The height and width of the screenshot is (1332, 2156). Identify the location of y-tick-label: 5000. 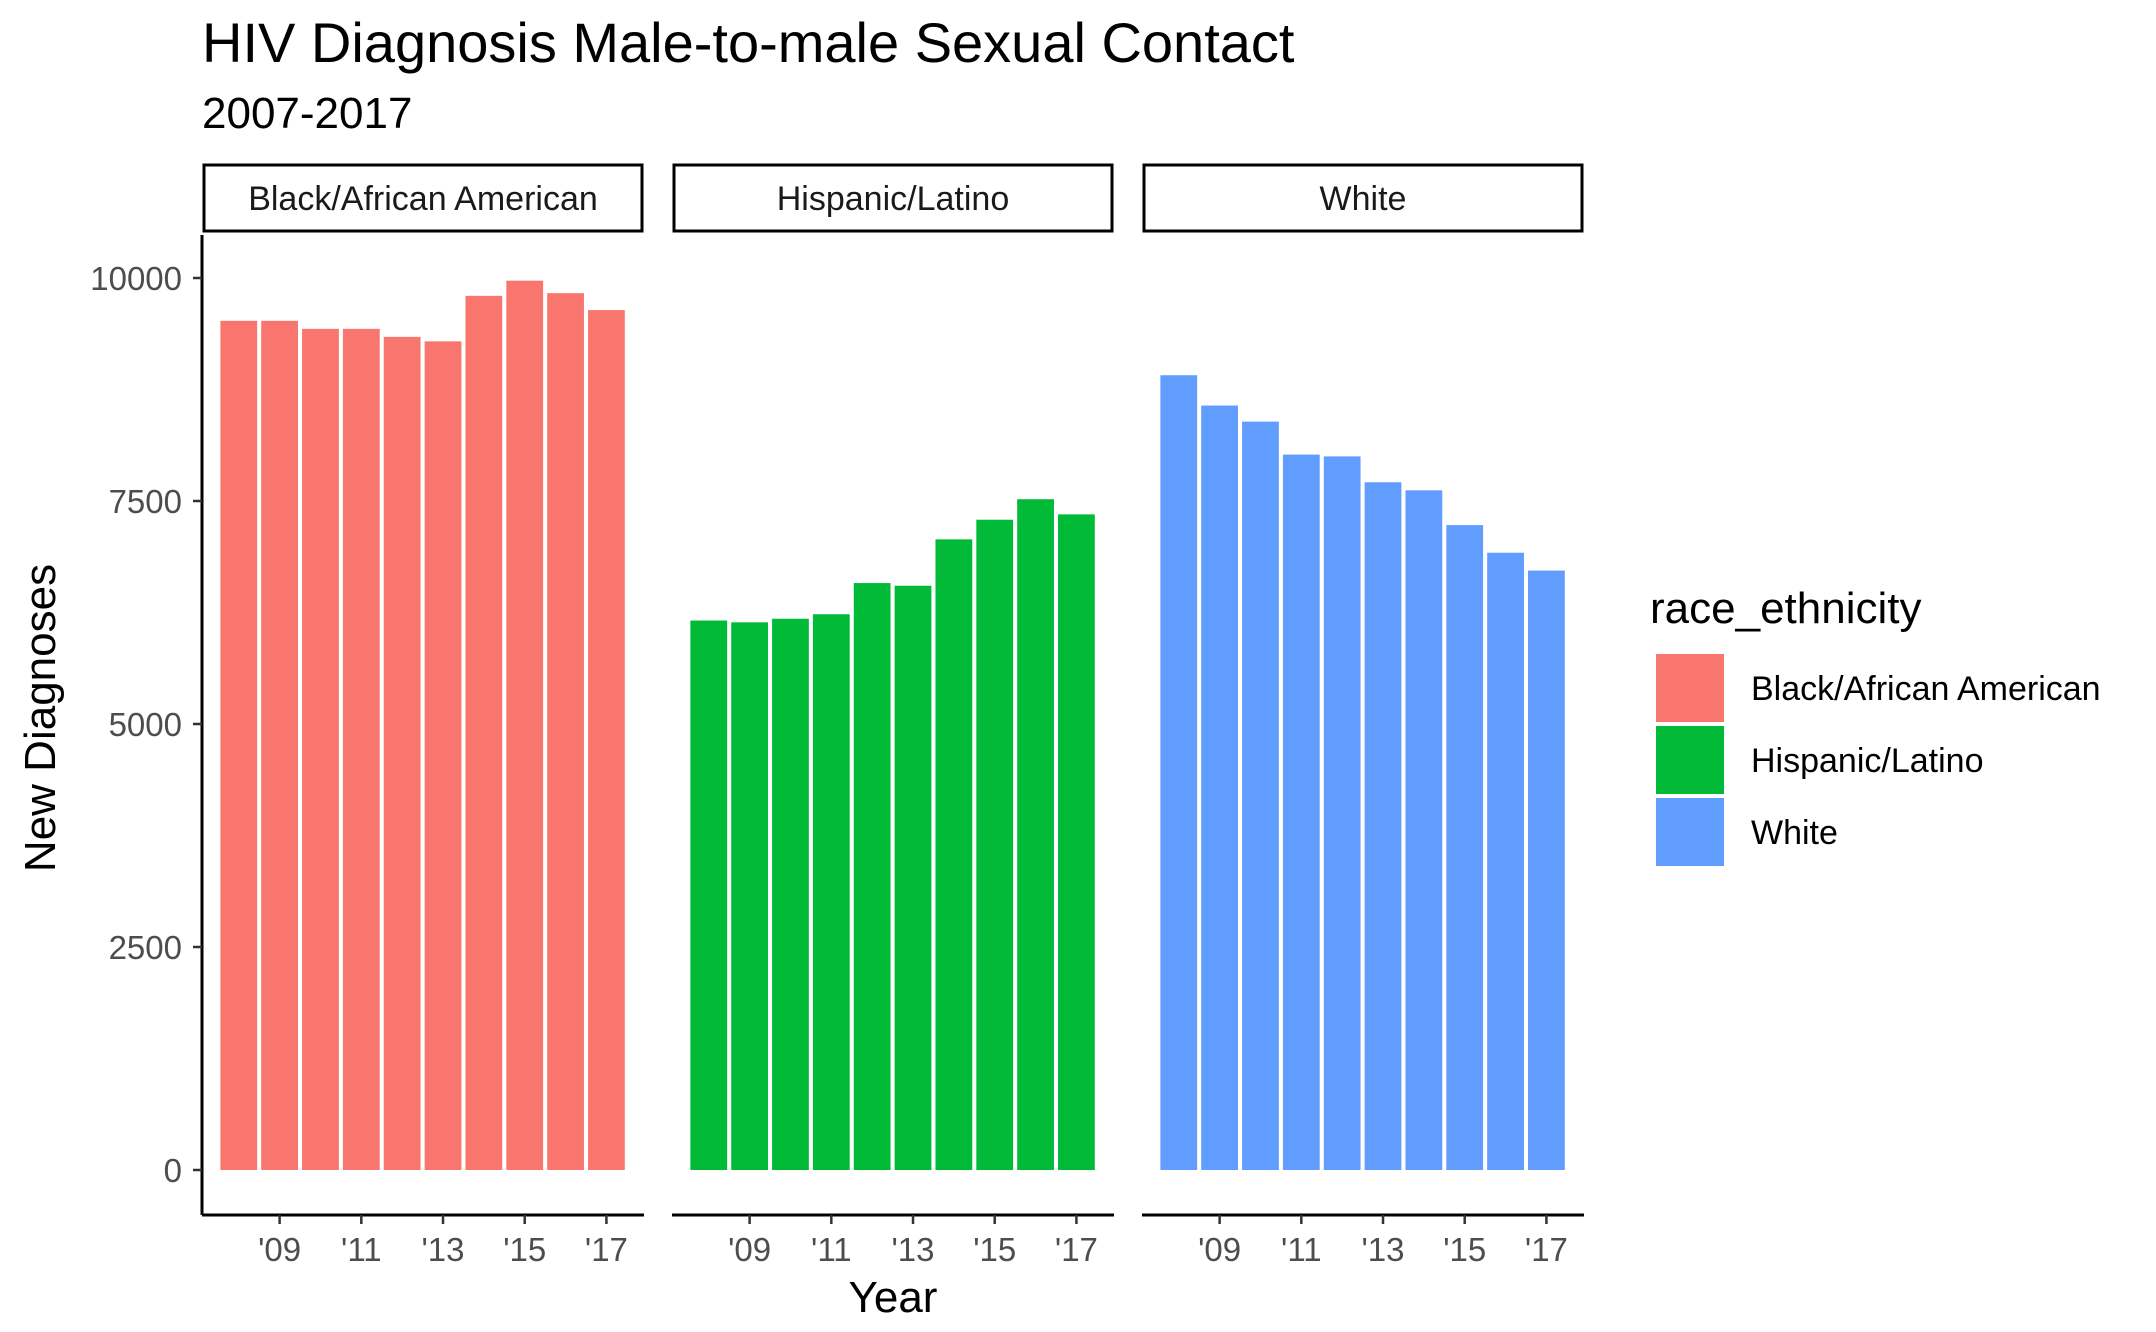
(145, 724).